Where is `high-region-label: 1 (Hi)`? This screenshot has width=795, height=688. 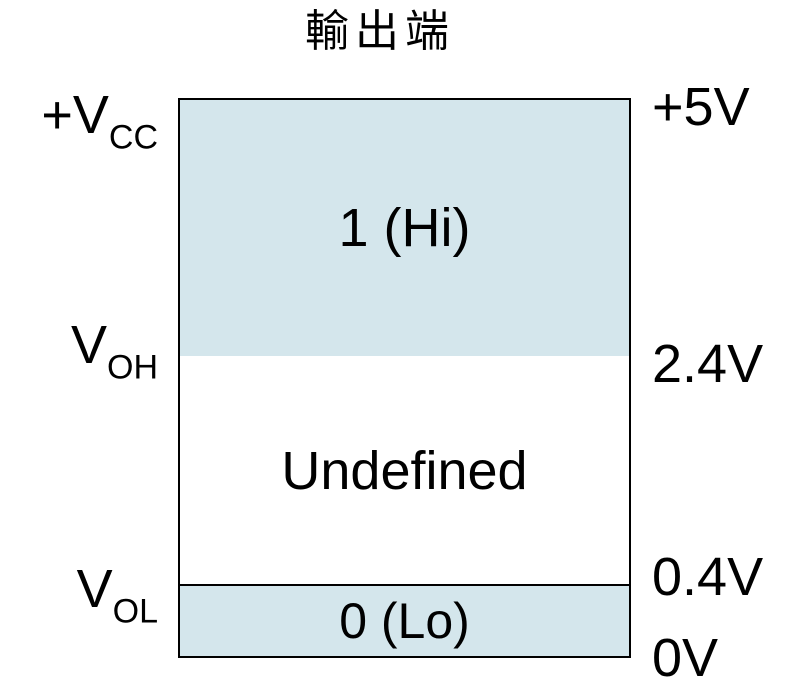
high-region-label: 1 (Hi) is located at coordinates (404, 228).